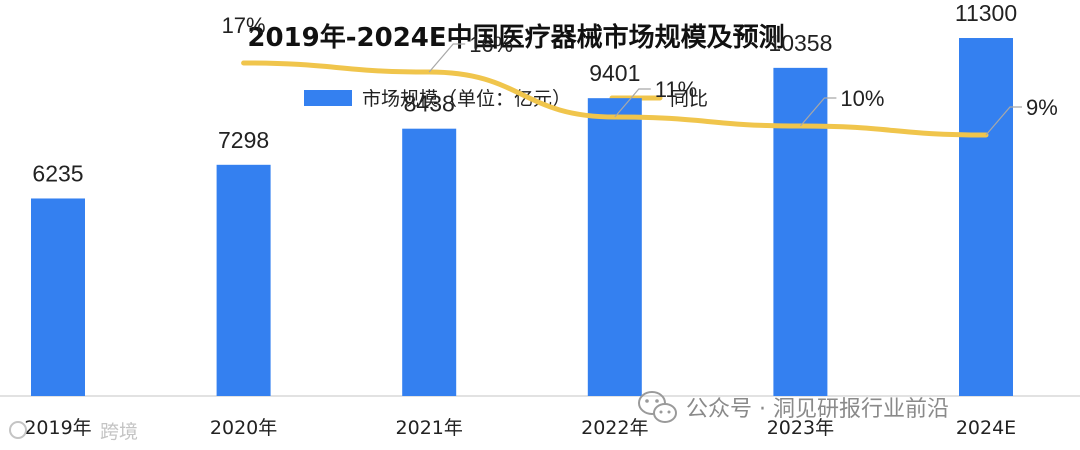  I want to click on watermark-left-icon, so click(18, 430).